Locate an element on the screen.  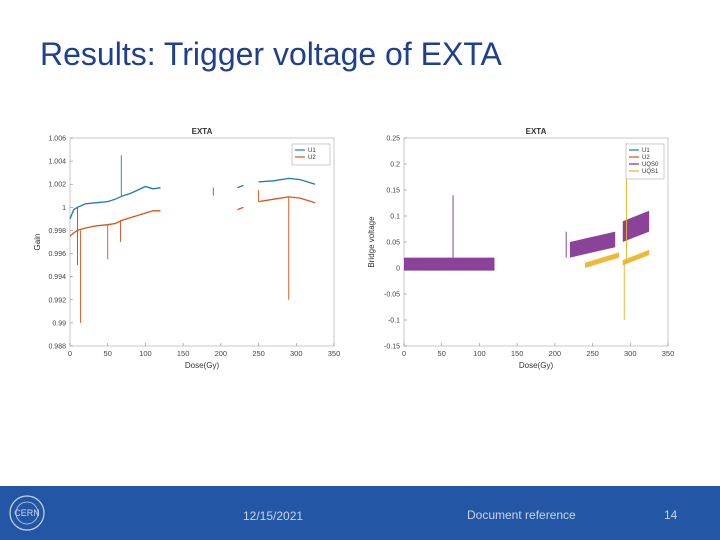
y-tick-label: 0.994 is located at coordinates (57, 277).